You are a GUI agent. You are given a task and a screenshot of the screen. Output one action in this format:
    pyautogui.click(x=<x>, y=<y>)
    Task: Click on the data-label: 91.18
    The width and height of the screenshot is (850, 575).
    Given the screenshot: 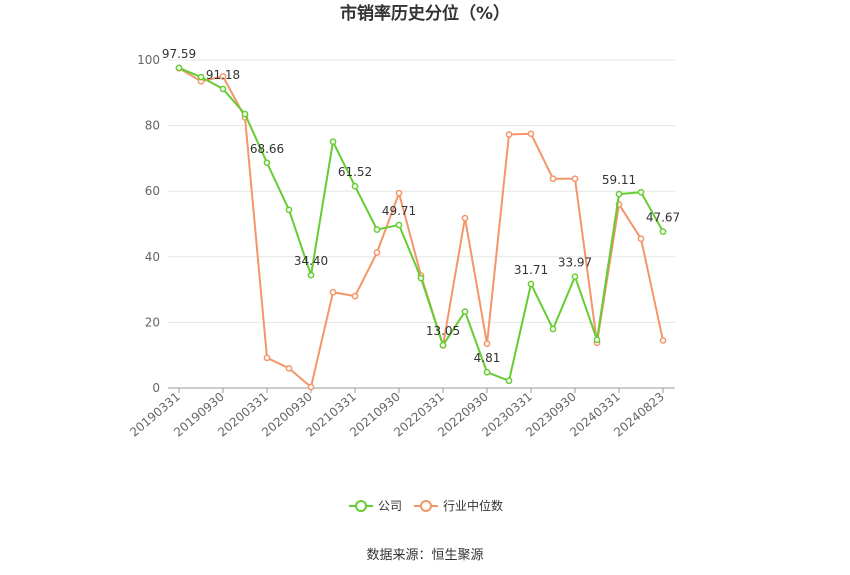 What is the action you would take?
    pyautogui.click(x=223, y=75)
    